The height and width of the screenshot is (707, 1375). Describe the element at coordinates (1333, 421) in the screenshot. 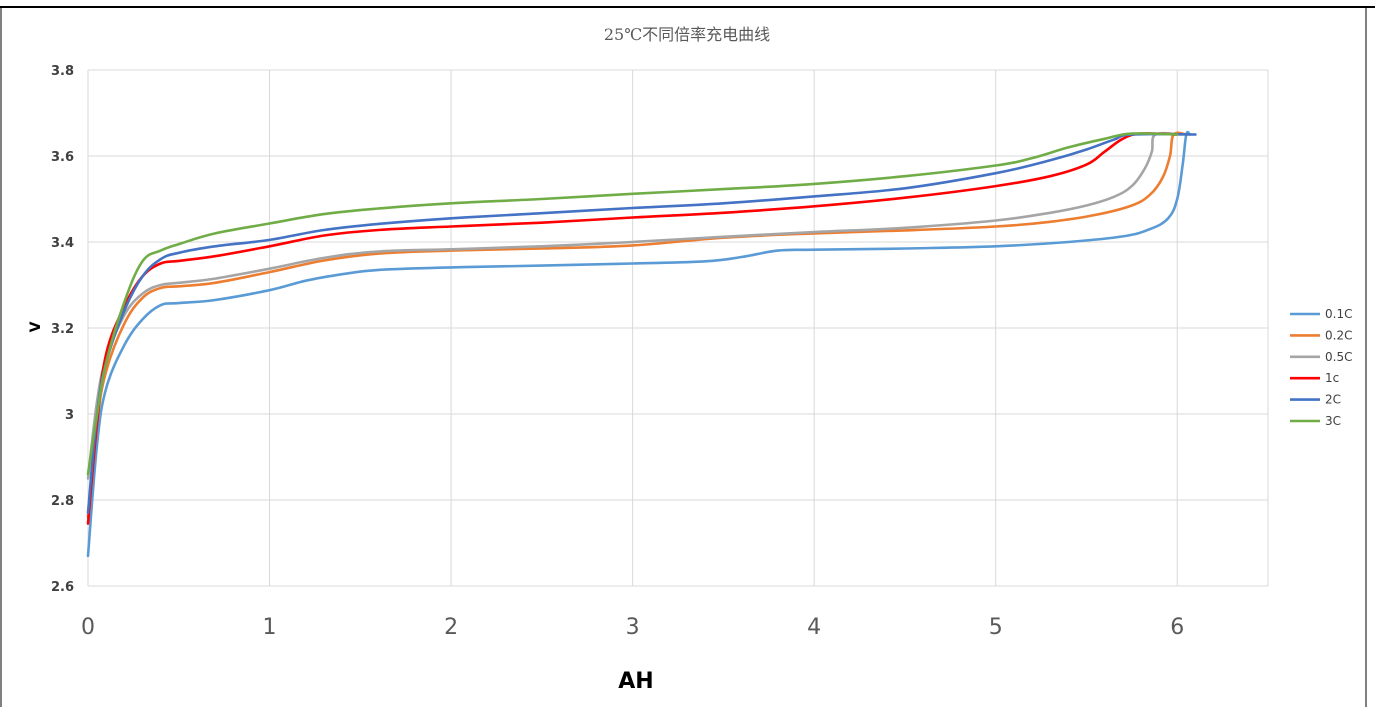

I see `legend-label: 3C` at that location.